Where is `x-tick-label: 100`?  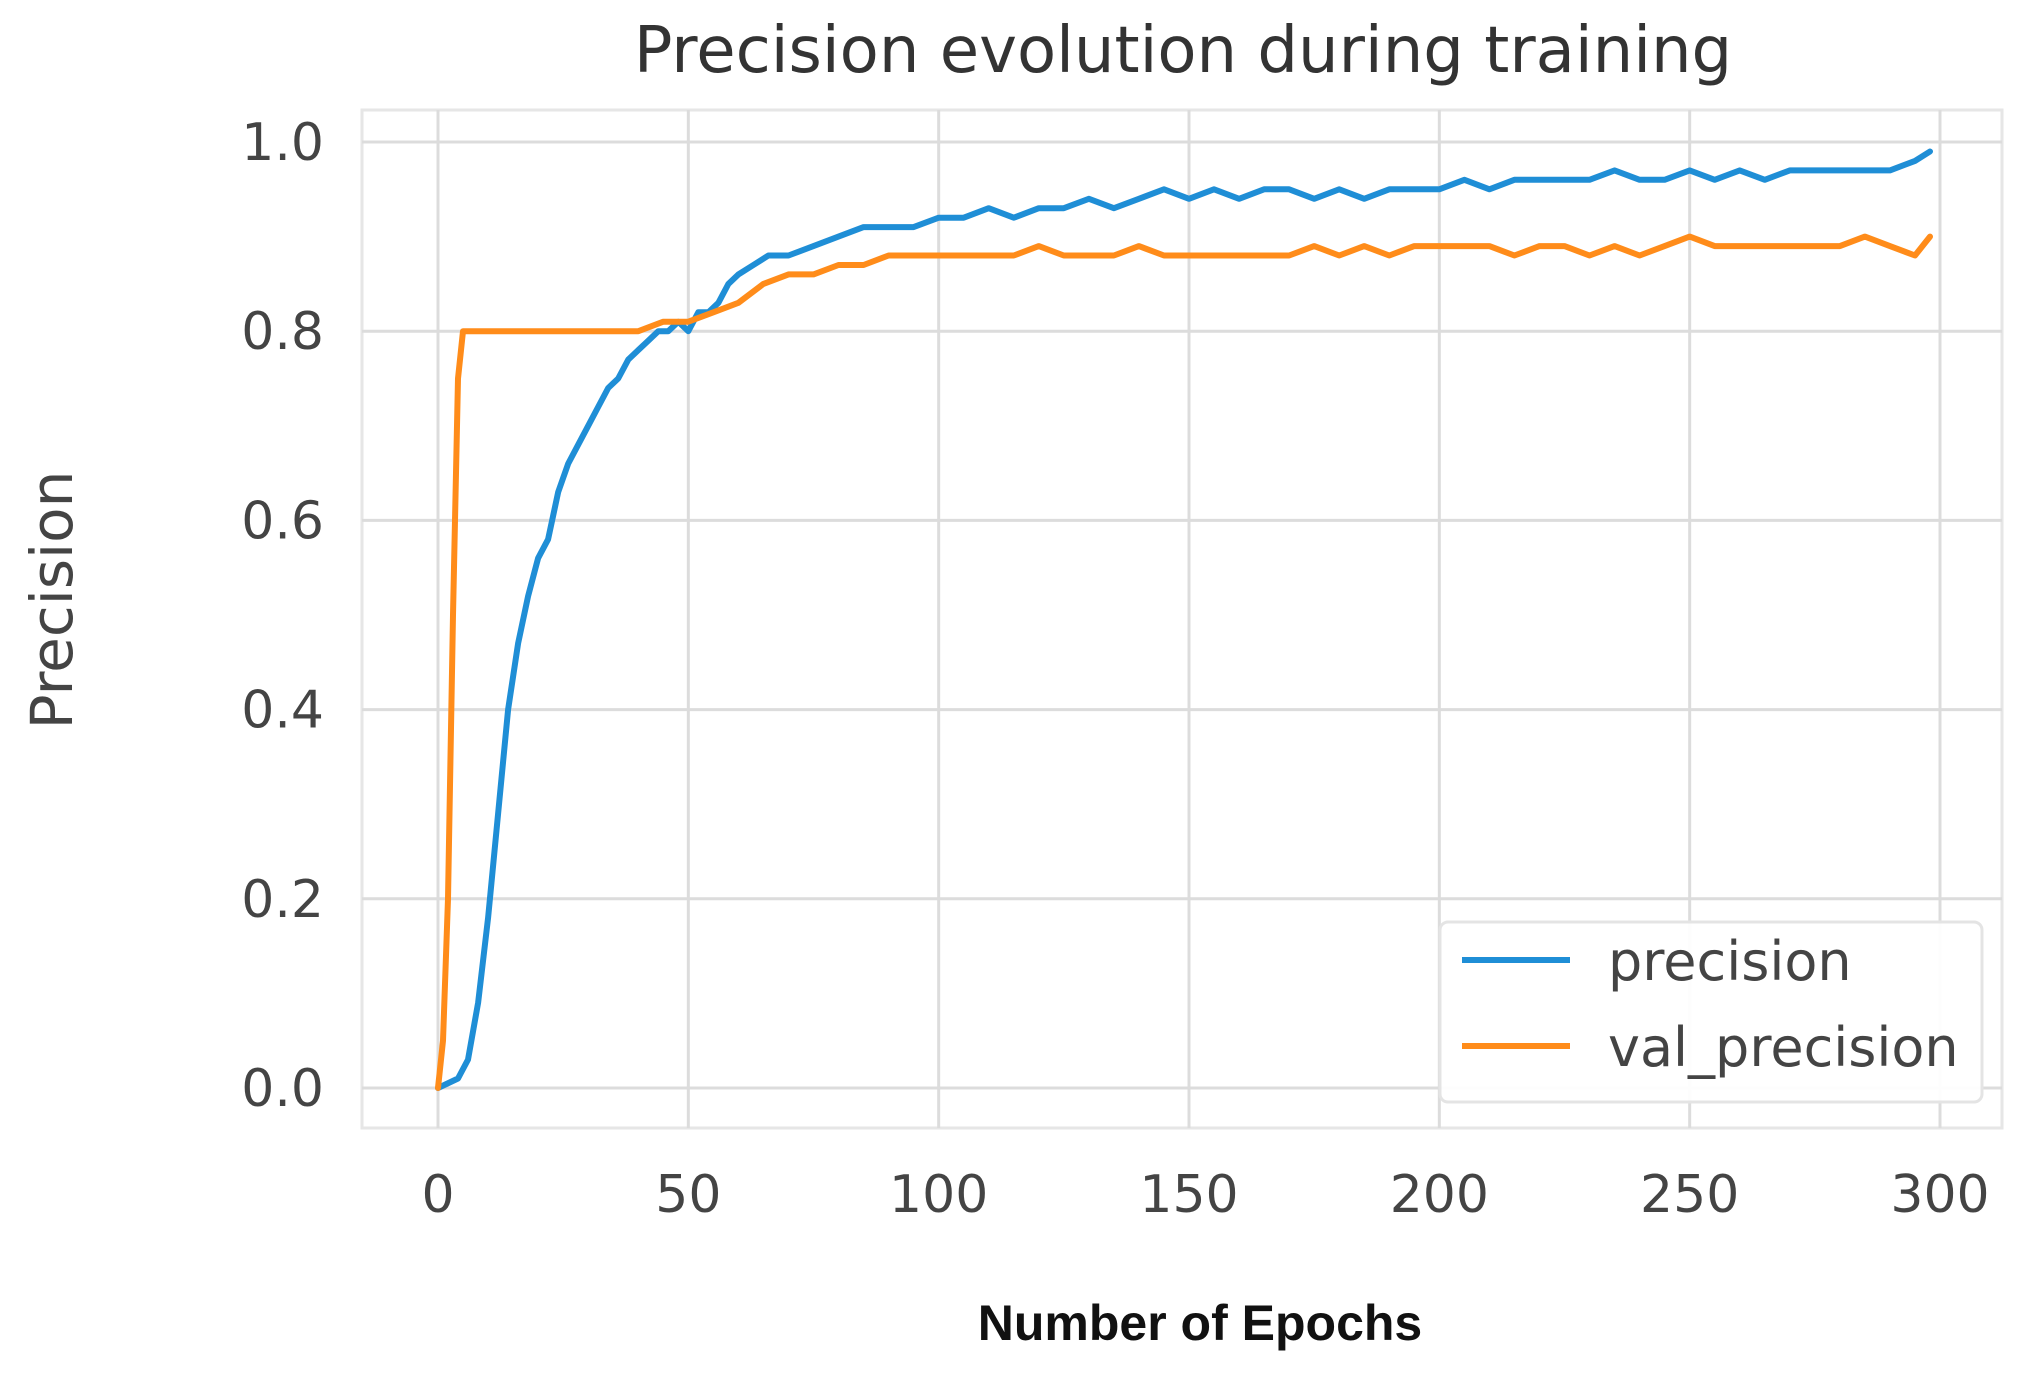 x-tick-label: 100 is located at coordinates (938, 1195).